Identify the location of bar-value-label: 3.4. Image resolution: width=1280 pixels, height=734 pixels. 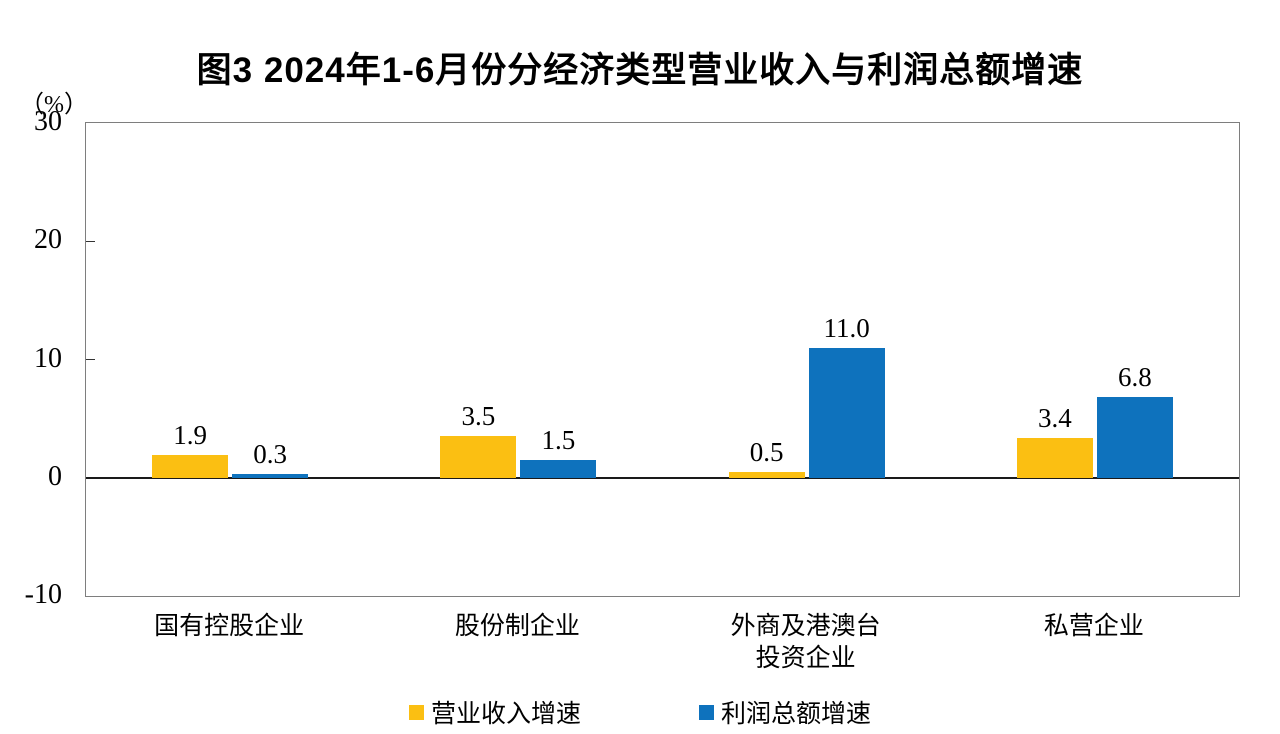
(1055, 417).